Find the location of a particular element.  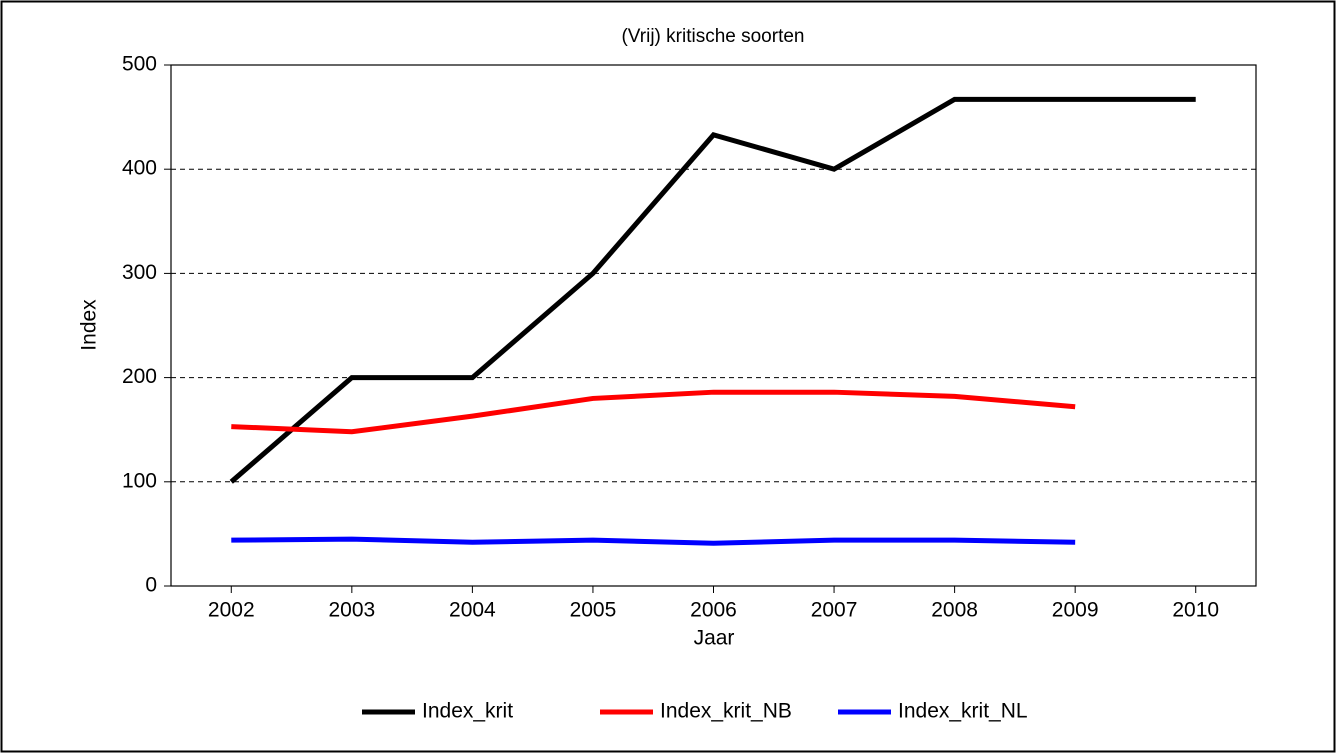

x-tick-label: 2003 is located at coordinates (351, 610).